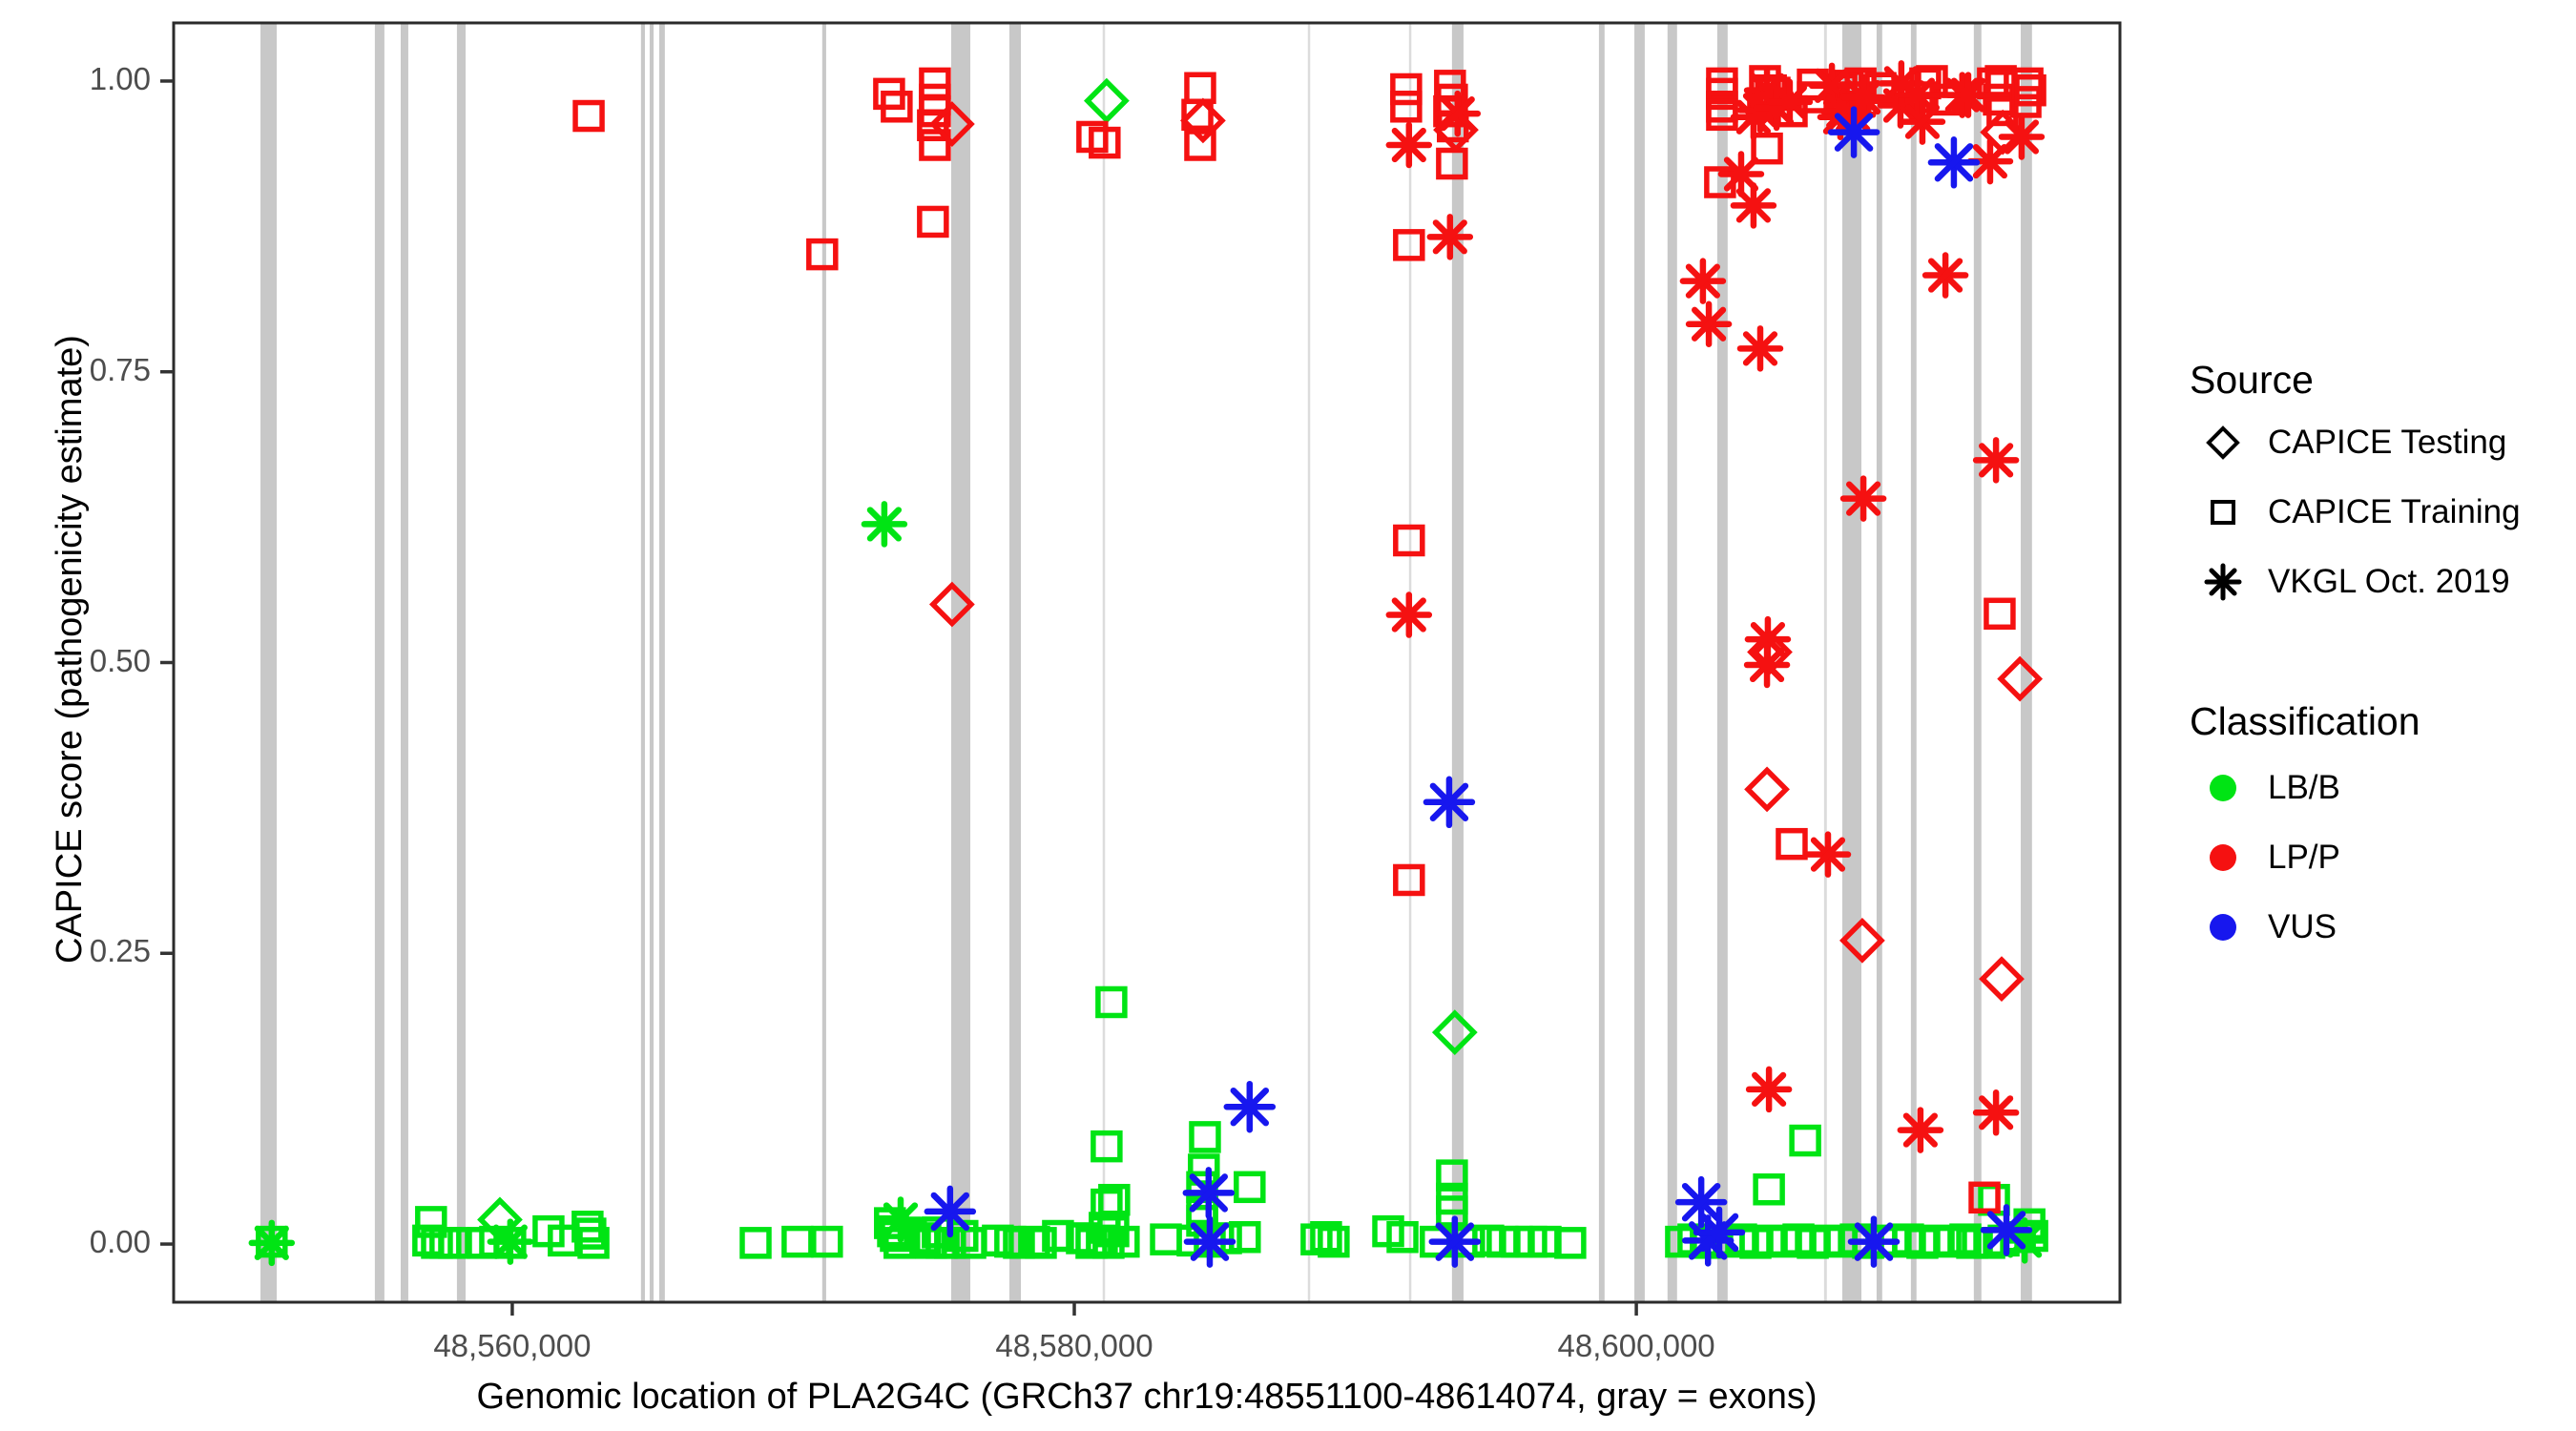  I want to click on series-lbb-square, so click(1152, 1122).